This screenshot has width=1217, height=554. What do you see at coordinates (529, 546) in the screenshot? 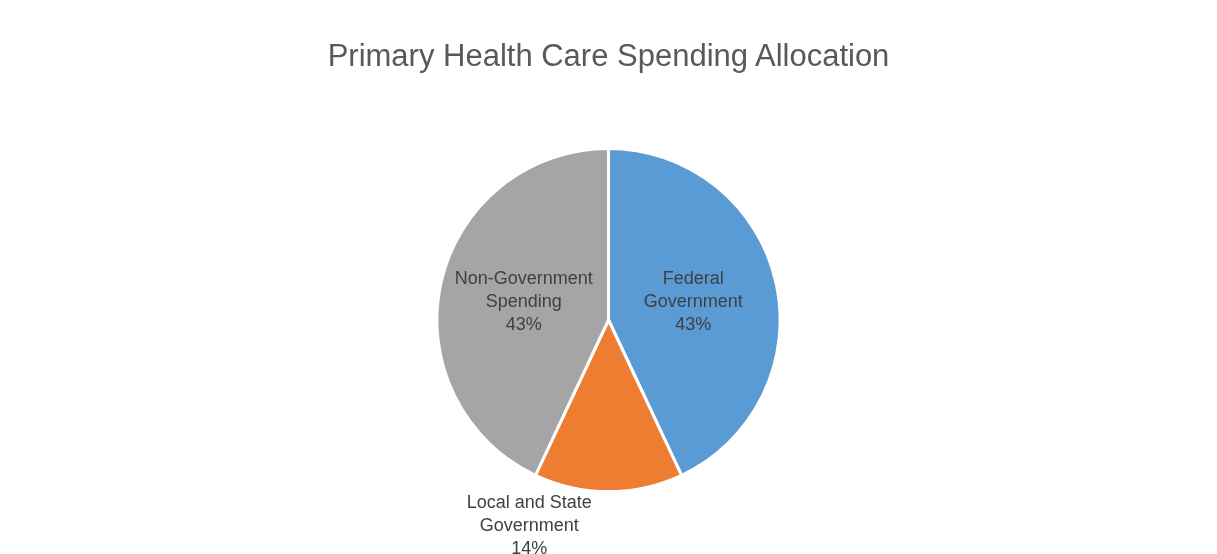
I see `data-label: 14%` at bounding box center [529, 546].